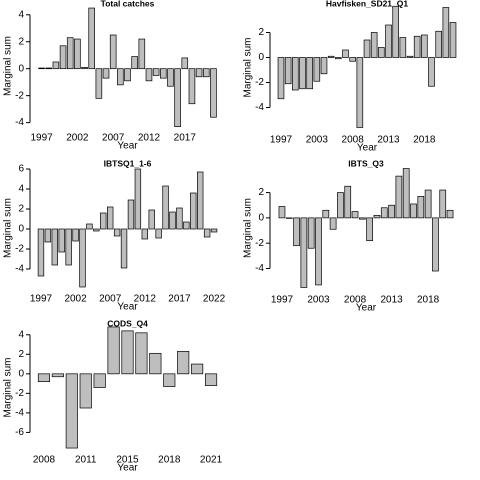 This screenshot has height=480, width=480. I want to click on x-tick-label: 2022, so click(214, 299).